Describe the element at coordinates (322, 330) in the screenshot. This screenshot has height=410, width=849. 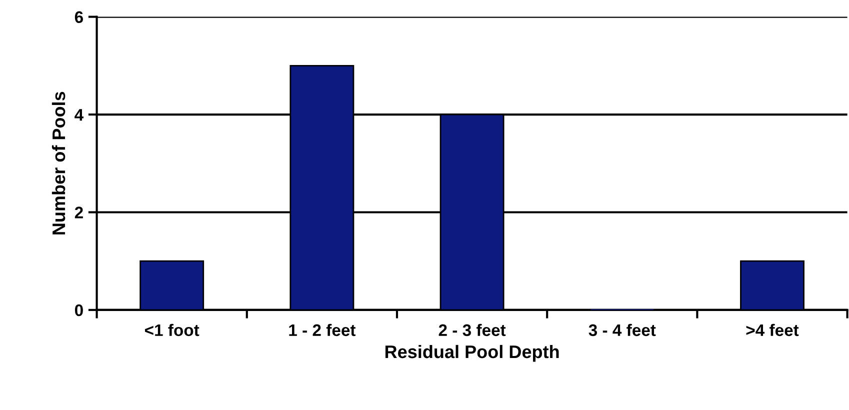
I see `x-tick-label: 1 - 2 feet` at that location.